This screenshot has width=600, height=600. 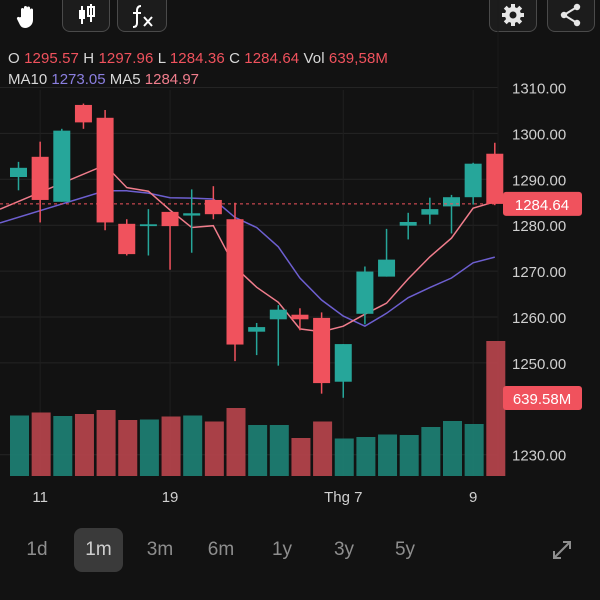 I want to click on y-tick-label: 1280.00, so click(x=539, y=226).